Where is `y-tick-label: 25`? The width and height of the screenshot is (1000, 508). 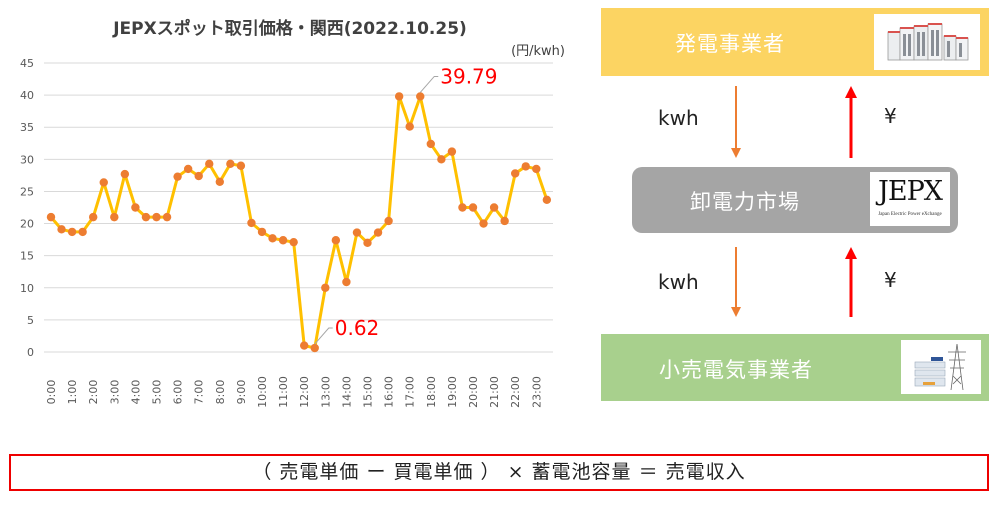 y-tick-label: 25 is located at coordinates (27, 191).